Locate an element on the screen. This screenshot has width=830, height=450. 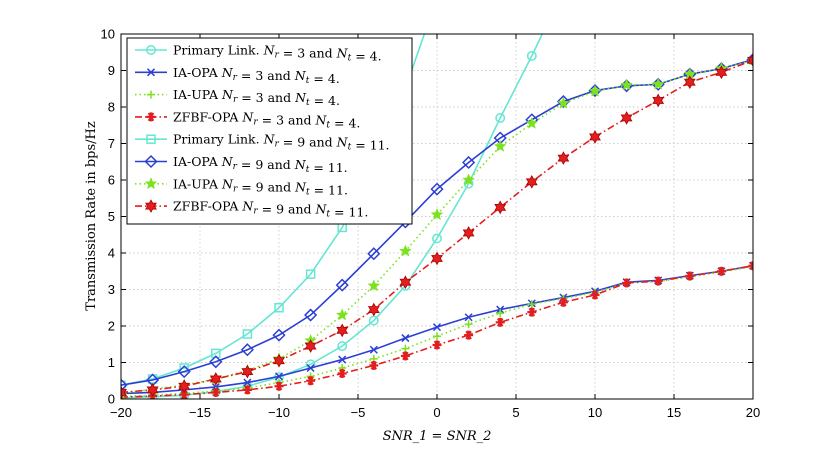
legend-item-5: Primary Link. Nr = 9 and Nt = 11. is located at coordinates (262, 142).